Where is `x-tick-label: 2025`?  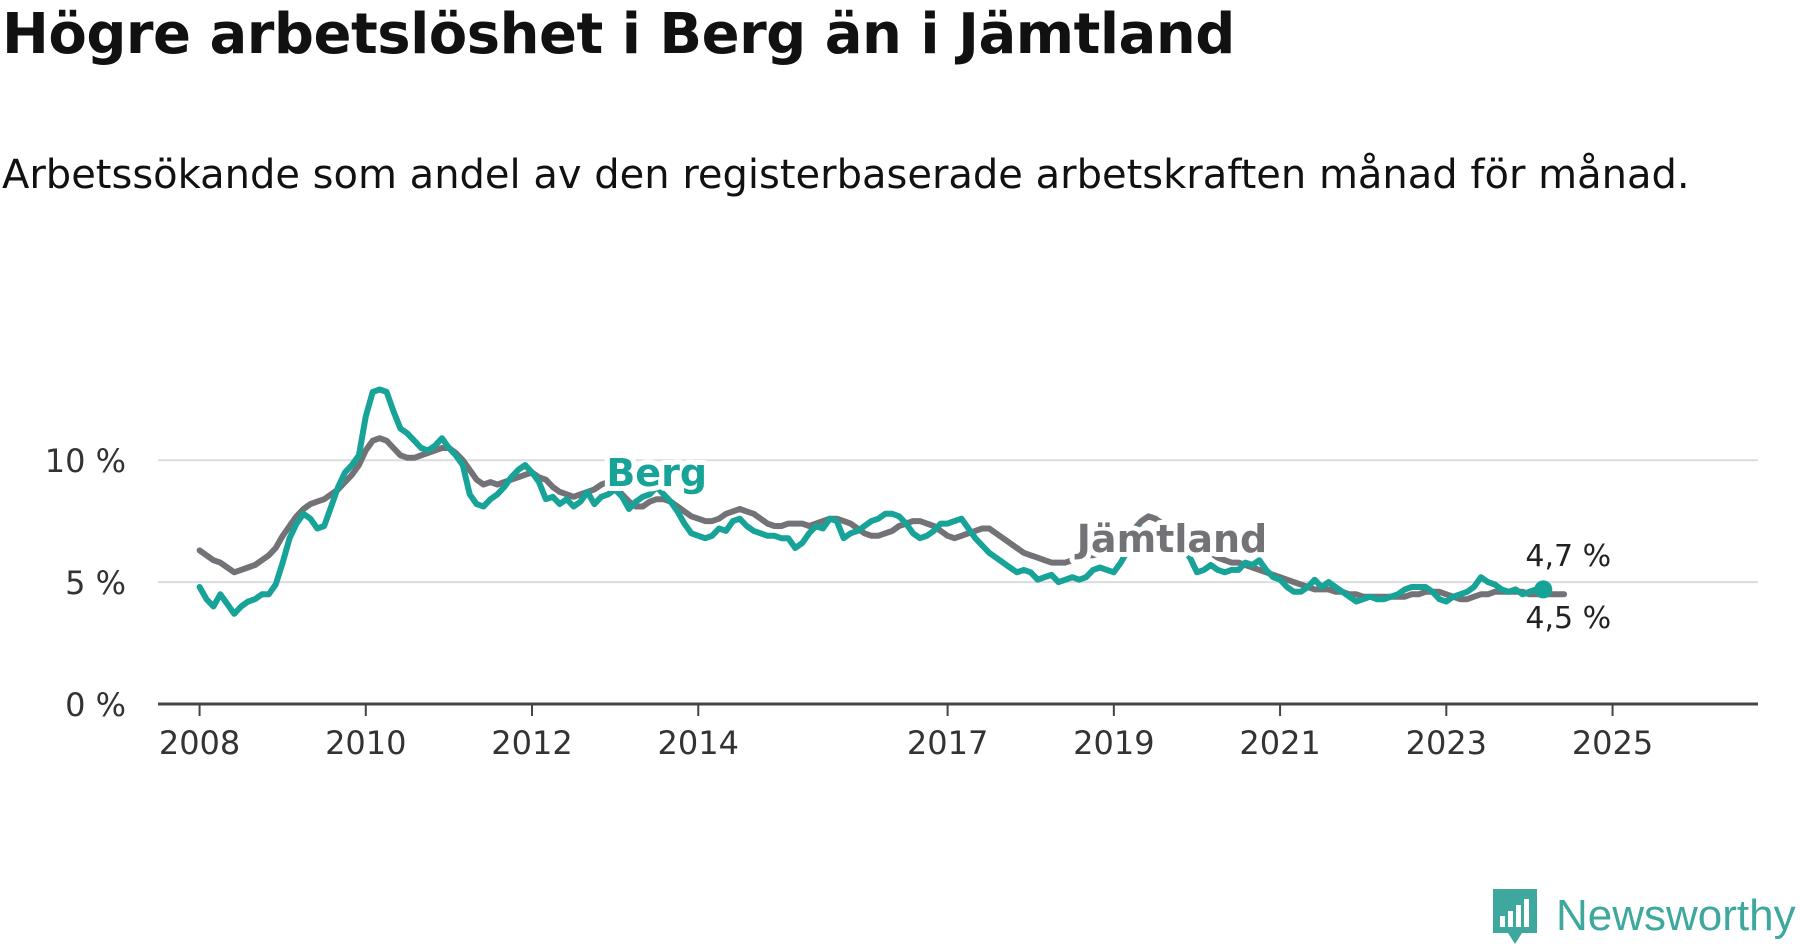
x-tick-label: 2025 is located at coordinates (1612, 743).